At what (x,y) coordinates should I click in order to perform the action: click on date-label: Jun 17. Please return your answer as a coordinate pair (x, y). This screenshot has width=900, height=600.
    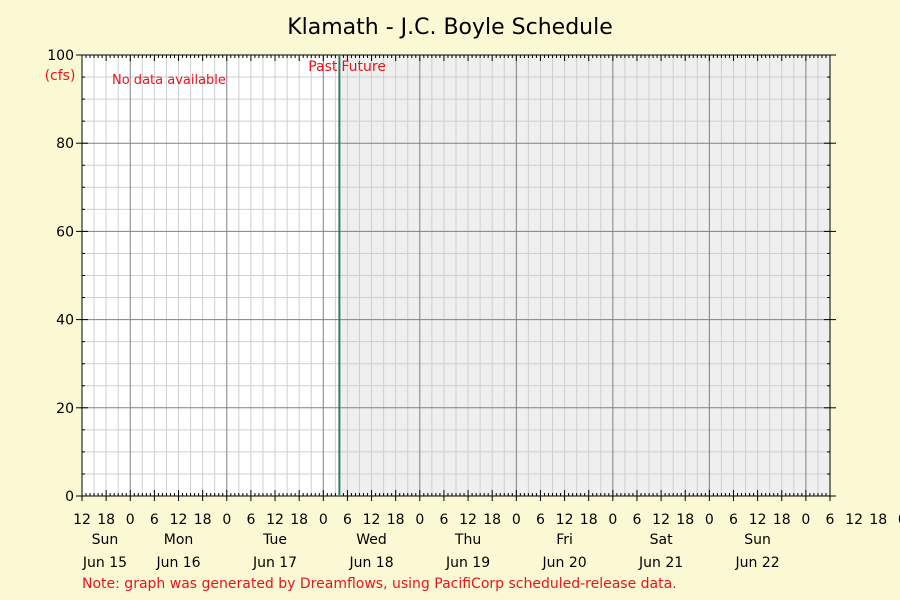
    Looking at the image, I should click on (274, 563).